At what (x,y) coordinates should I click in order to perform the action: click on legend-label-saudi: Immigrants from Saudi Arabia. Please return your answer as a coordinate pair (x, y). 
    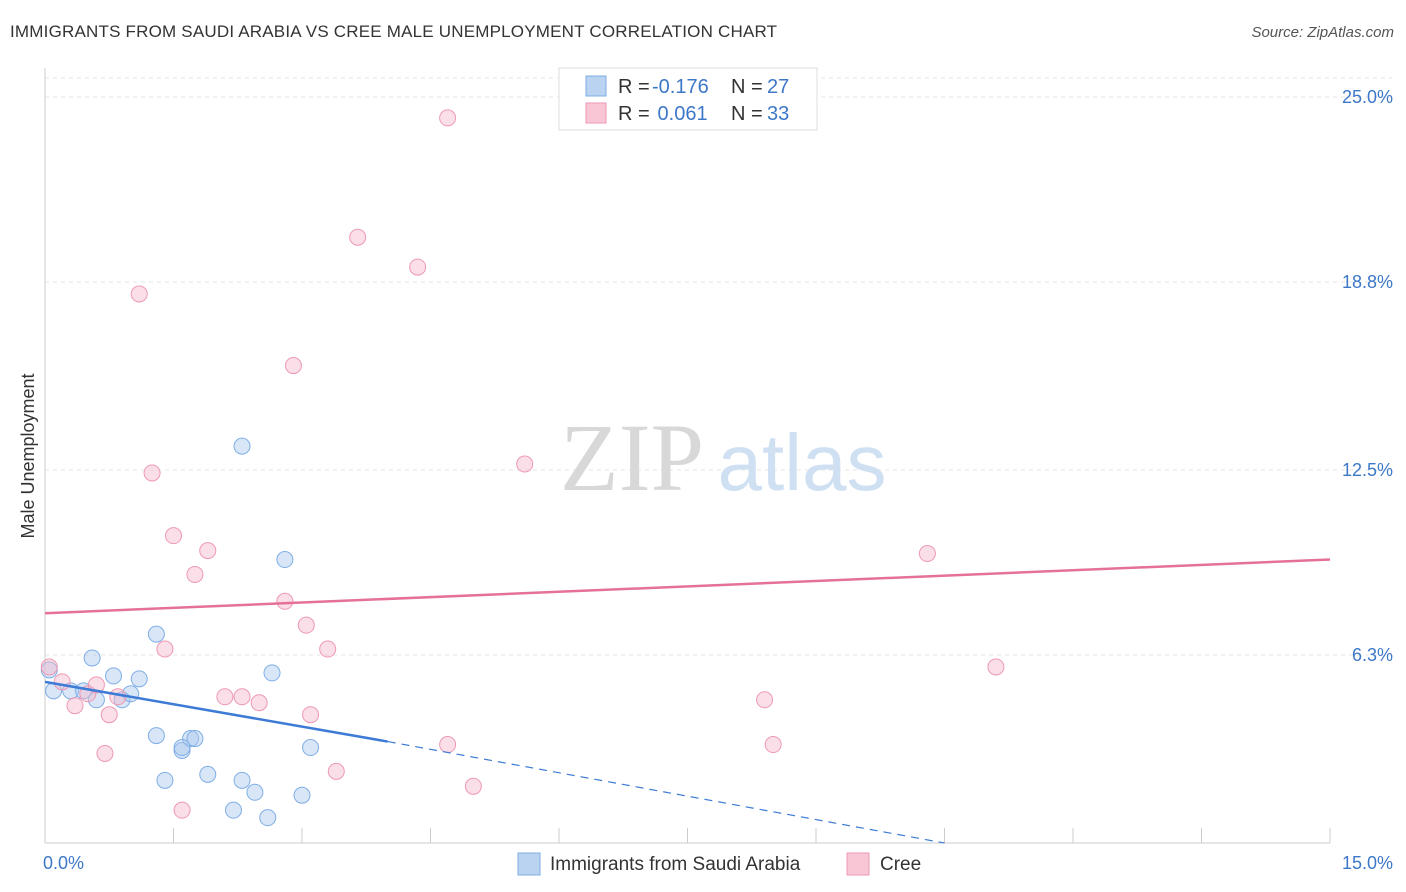
    Looking at the image, I should click on (675, 864).